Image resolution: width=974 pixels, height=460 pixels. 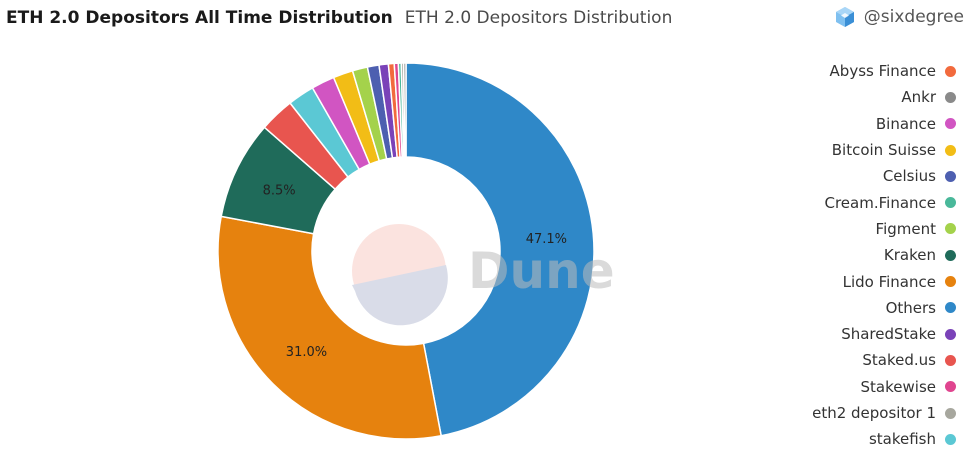 I want to click on legend-label: Others, so click(x=910, y=307).